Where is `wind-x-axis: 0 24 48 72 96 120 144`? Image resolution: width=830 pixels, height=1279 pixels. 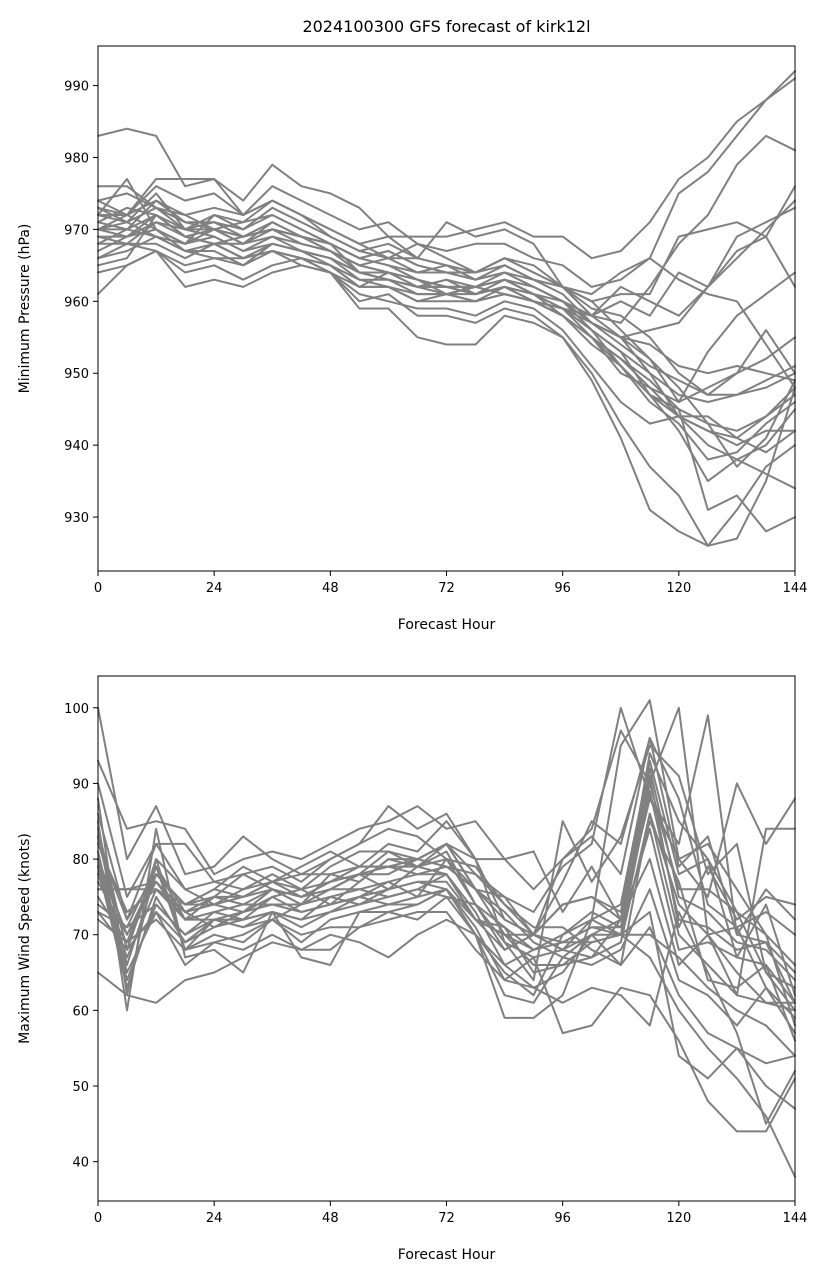
wind-x-axis: 0 24 48 72 96 120 144 is located at coordinates (451, 1213).